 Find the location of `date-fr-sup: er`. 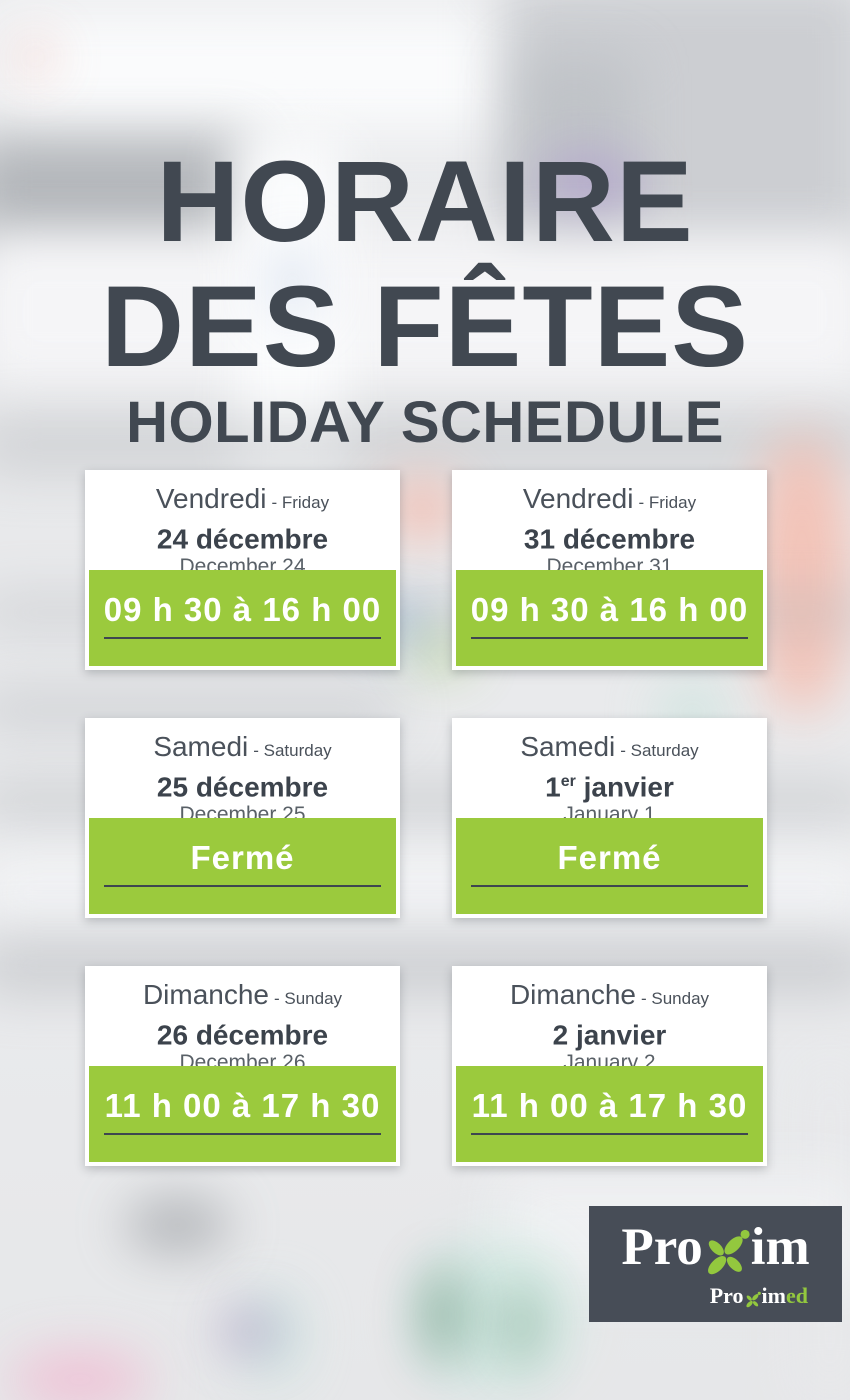

date-fr-sup: er is located at coordinates (568, 781).